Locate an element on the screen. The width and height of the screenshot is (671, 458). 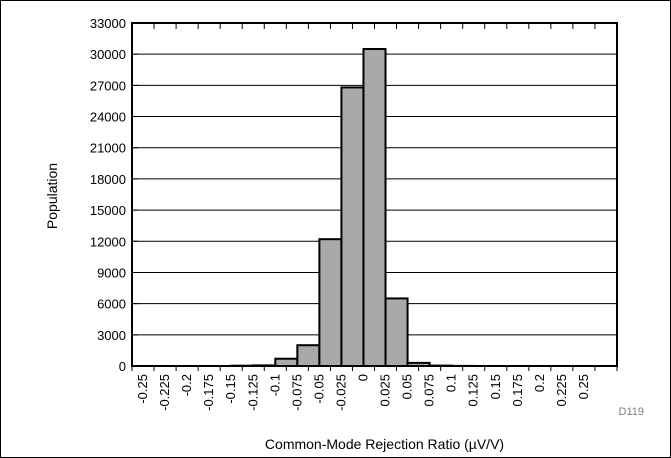
x-tick-label: -0.175 is located at coordinates (208, 392).